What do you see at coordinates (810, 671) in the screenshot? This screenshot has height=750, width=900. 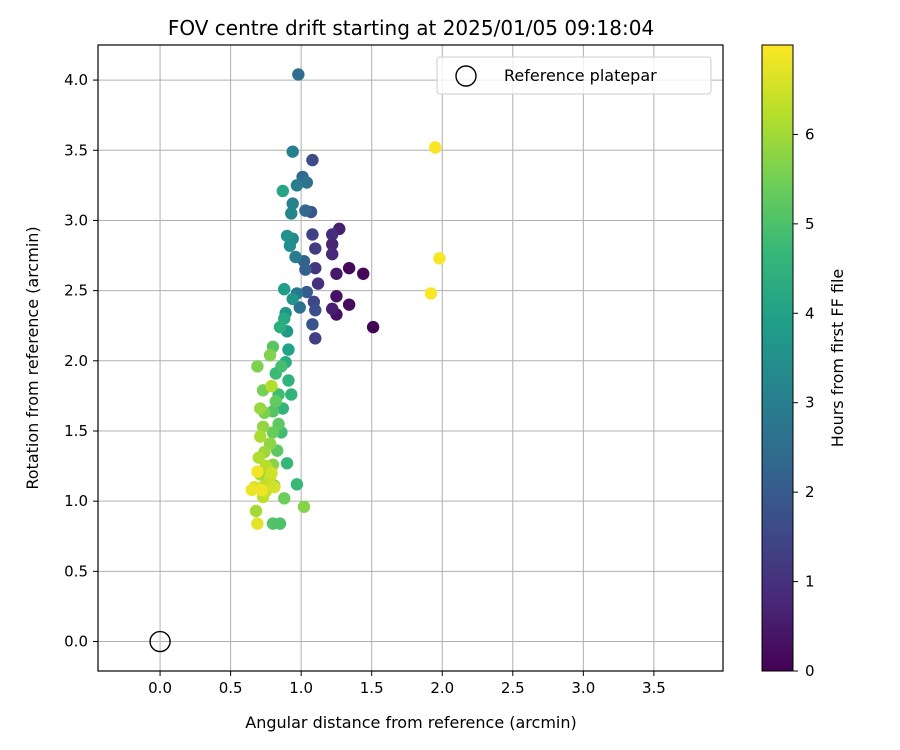 I see `colorbar-tick-label: 0` at bounding box center [810, 671].